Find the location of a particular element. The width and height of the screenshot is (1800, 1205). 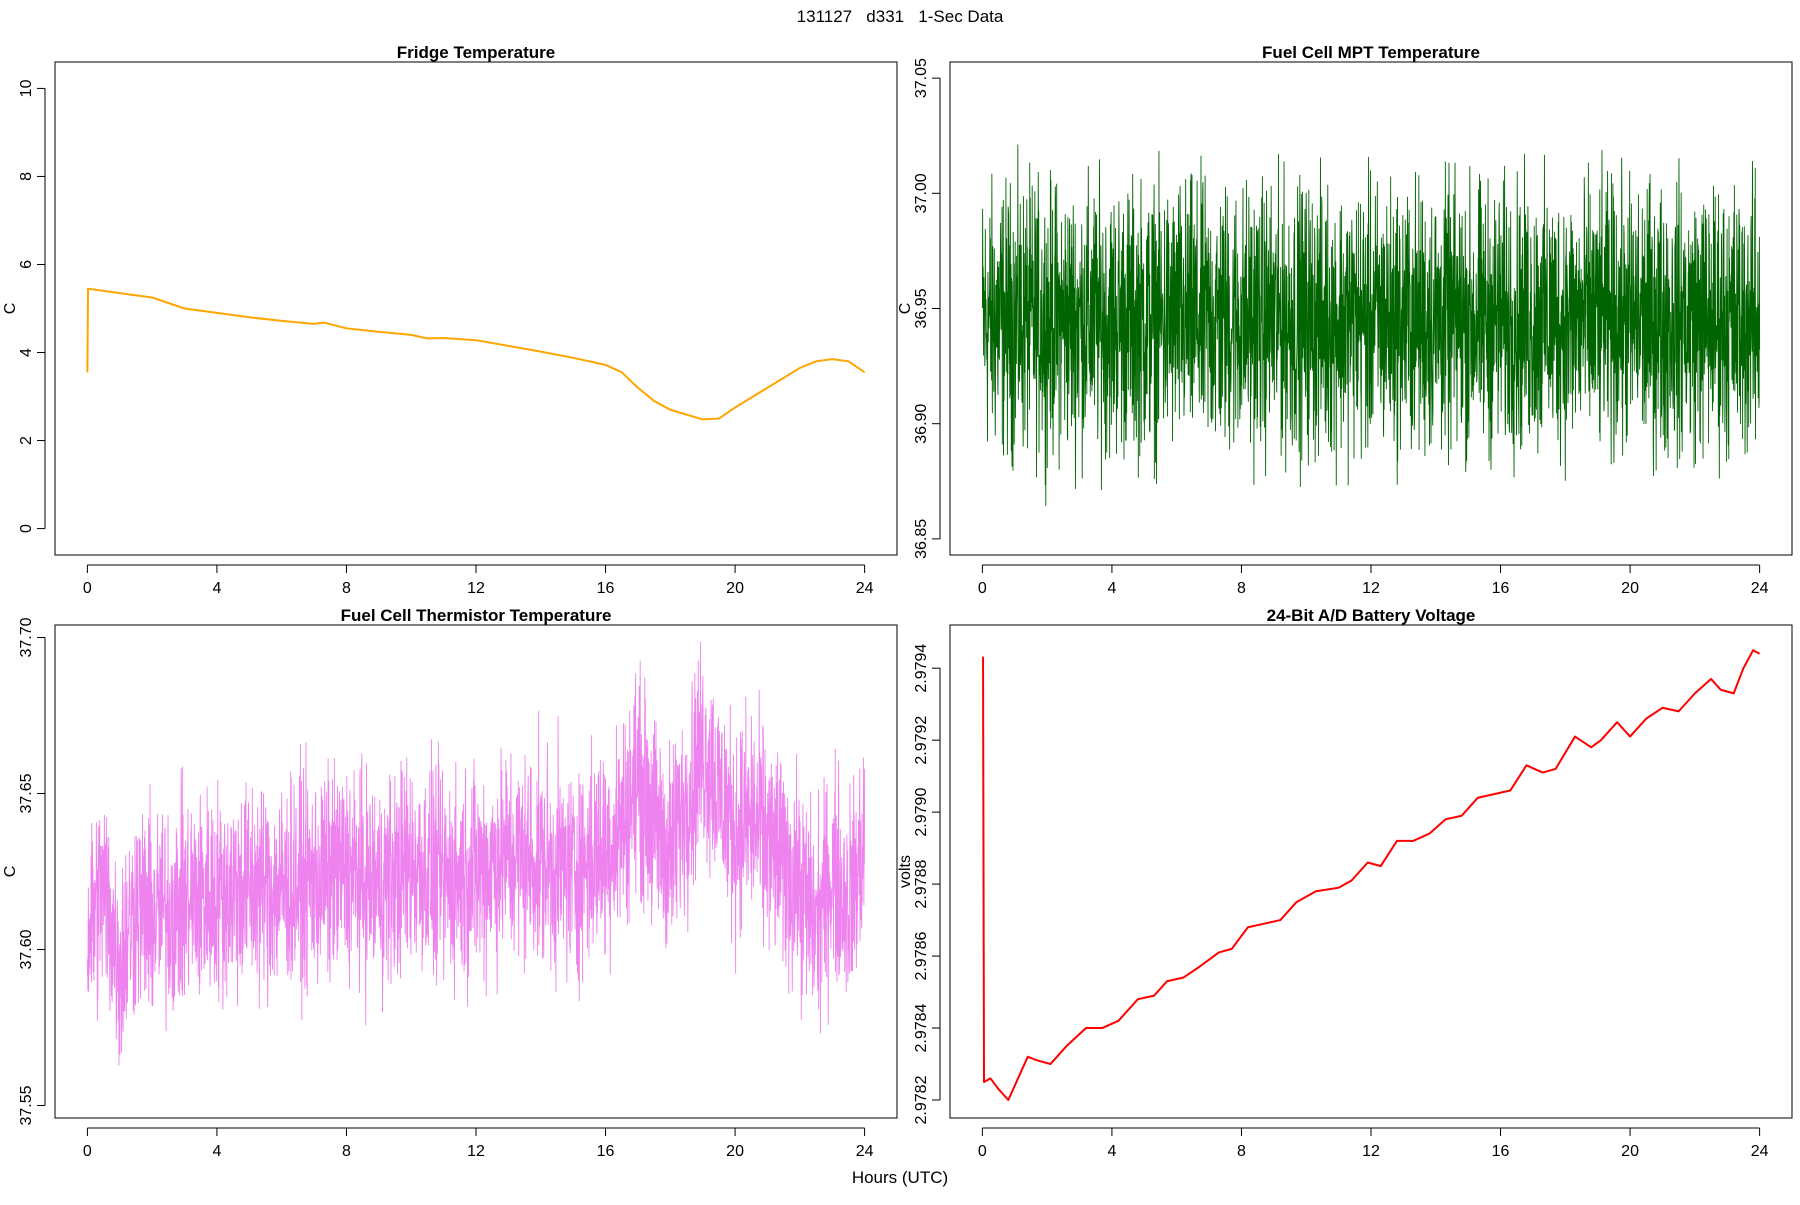

y-axis-label: volts is located at coordinates (905, 871).